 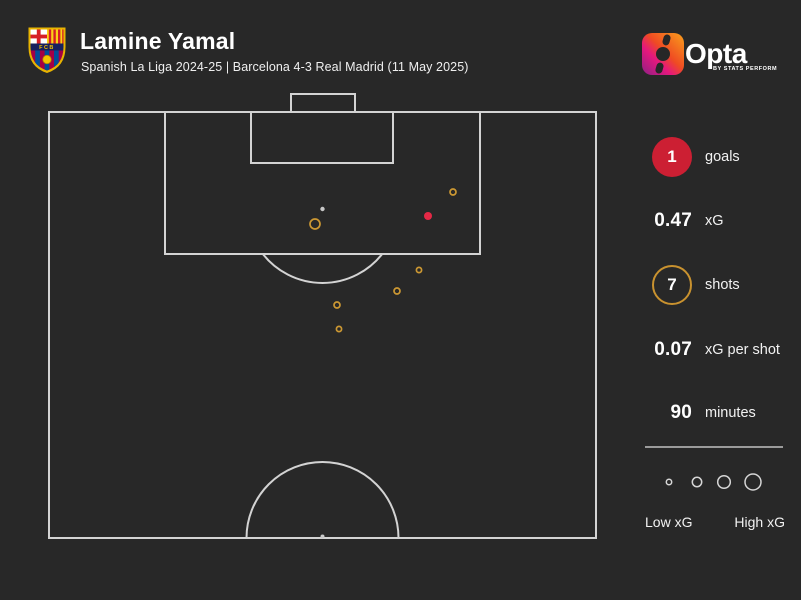 What do you see at coordinates (322, 209) in the screenshot?
I see `penalty-spot` at bounding box center [322, 209].